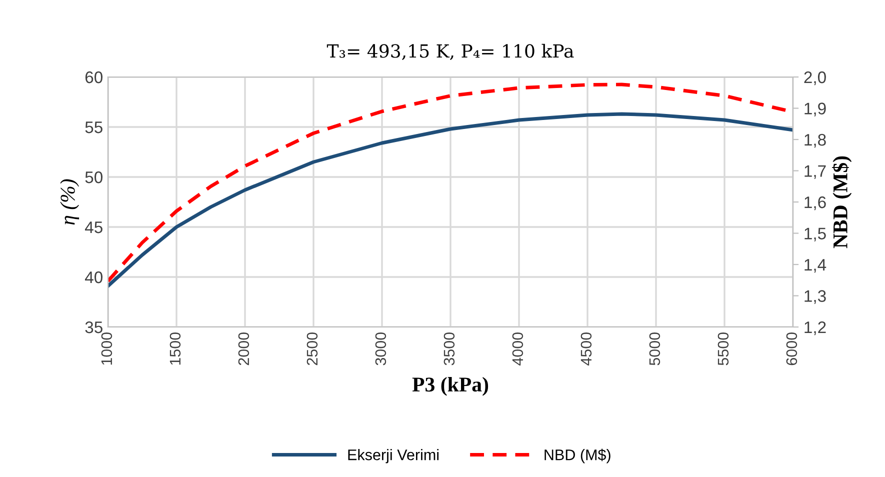 The height and width of the screenshot is (477, 885). Describe the element at coordinates (815, 203) in the screenshot. I see `y2-tick-label: 1,6` at that location.